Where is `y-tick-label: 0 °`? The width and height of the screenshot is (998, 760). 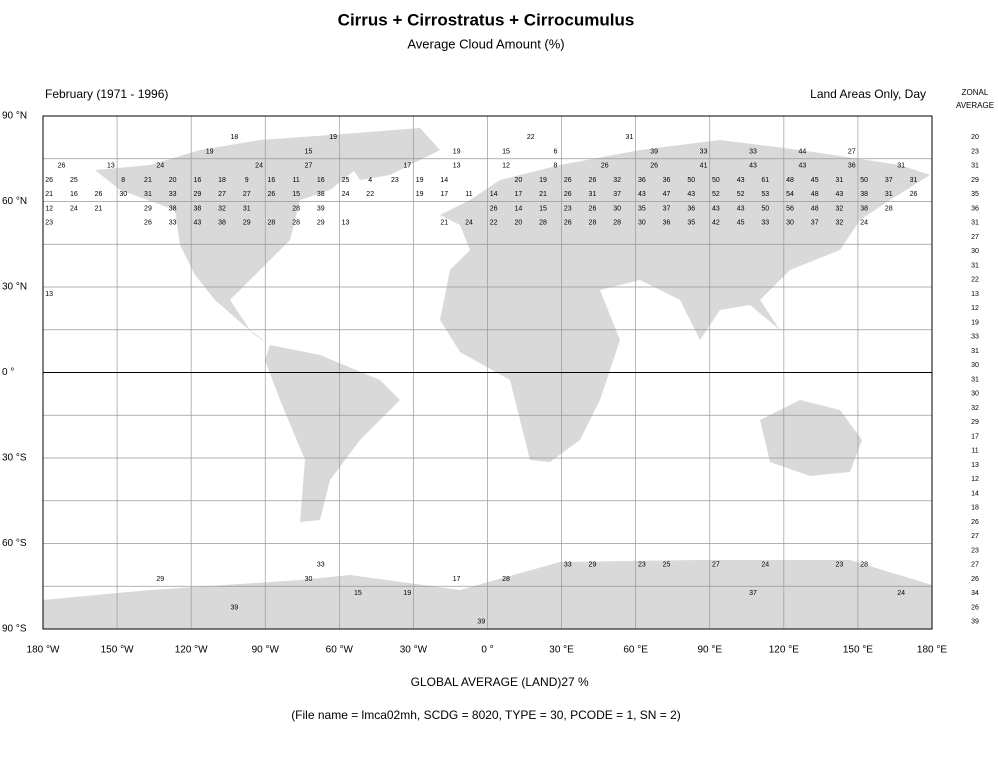 y-tick-label: 0 ° is located at coordinates (8, 372).